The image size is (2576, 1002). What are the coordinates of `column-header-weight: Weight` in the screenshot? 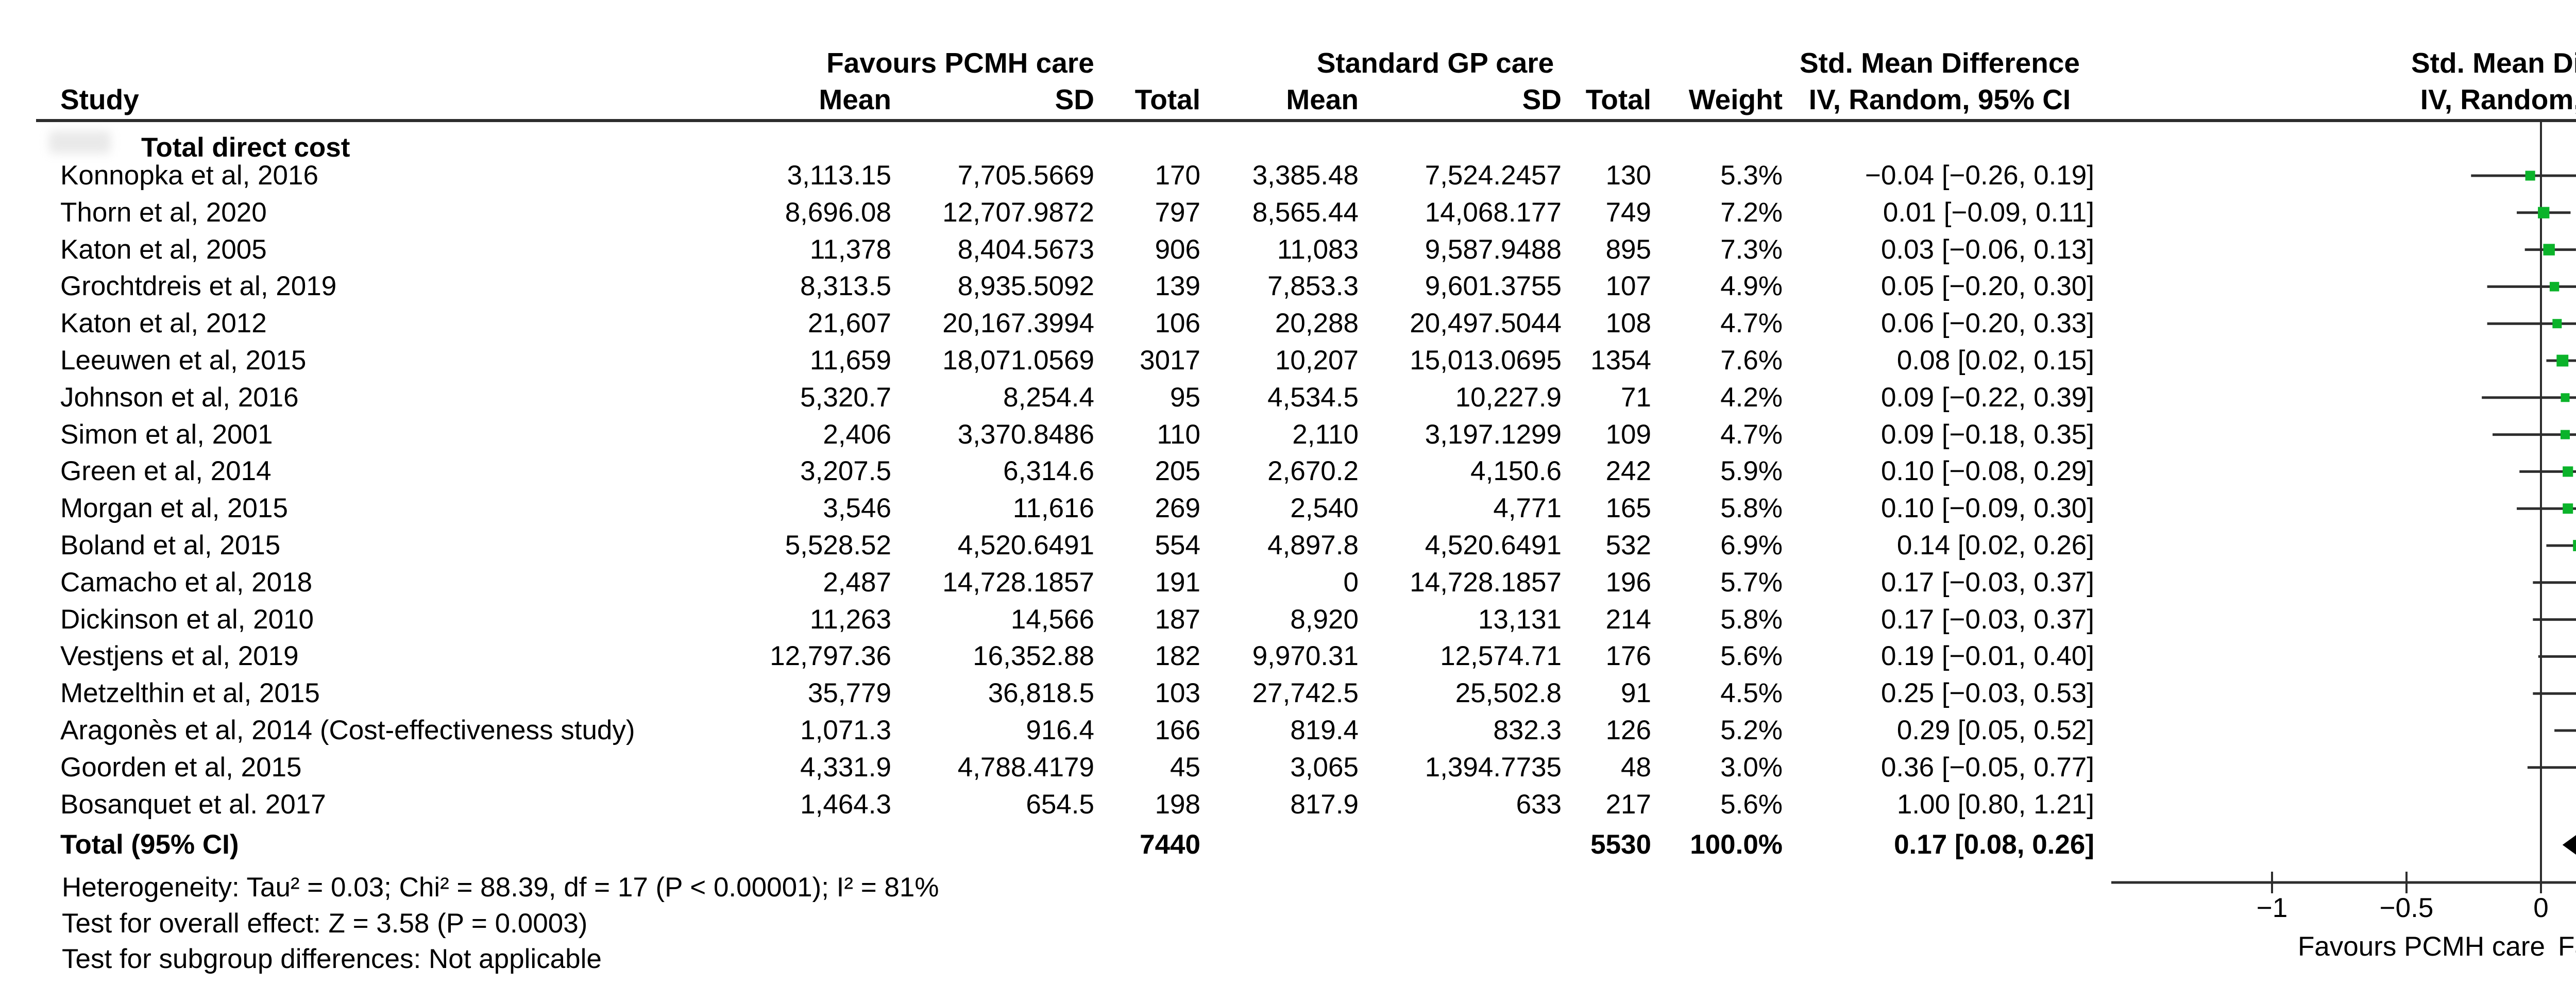 It's located at (1735, 99).